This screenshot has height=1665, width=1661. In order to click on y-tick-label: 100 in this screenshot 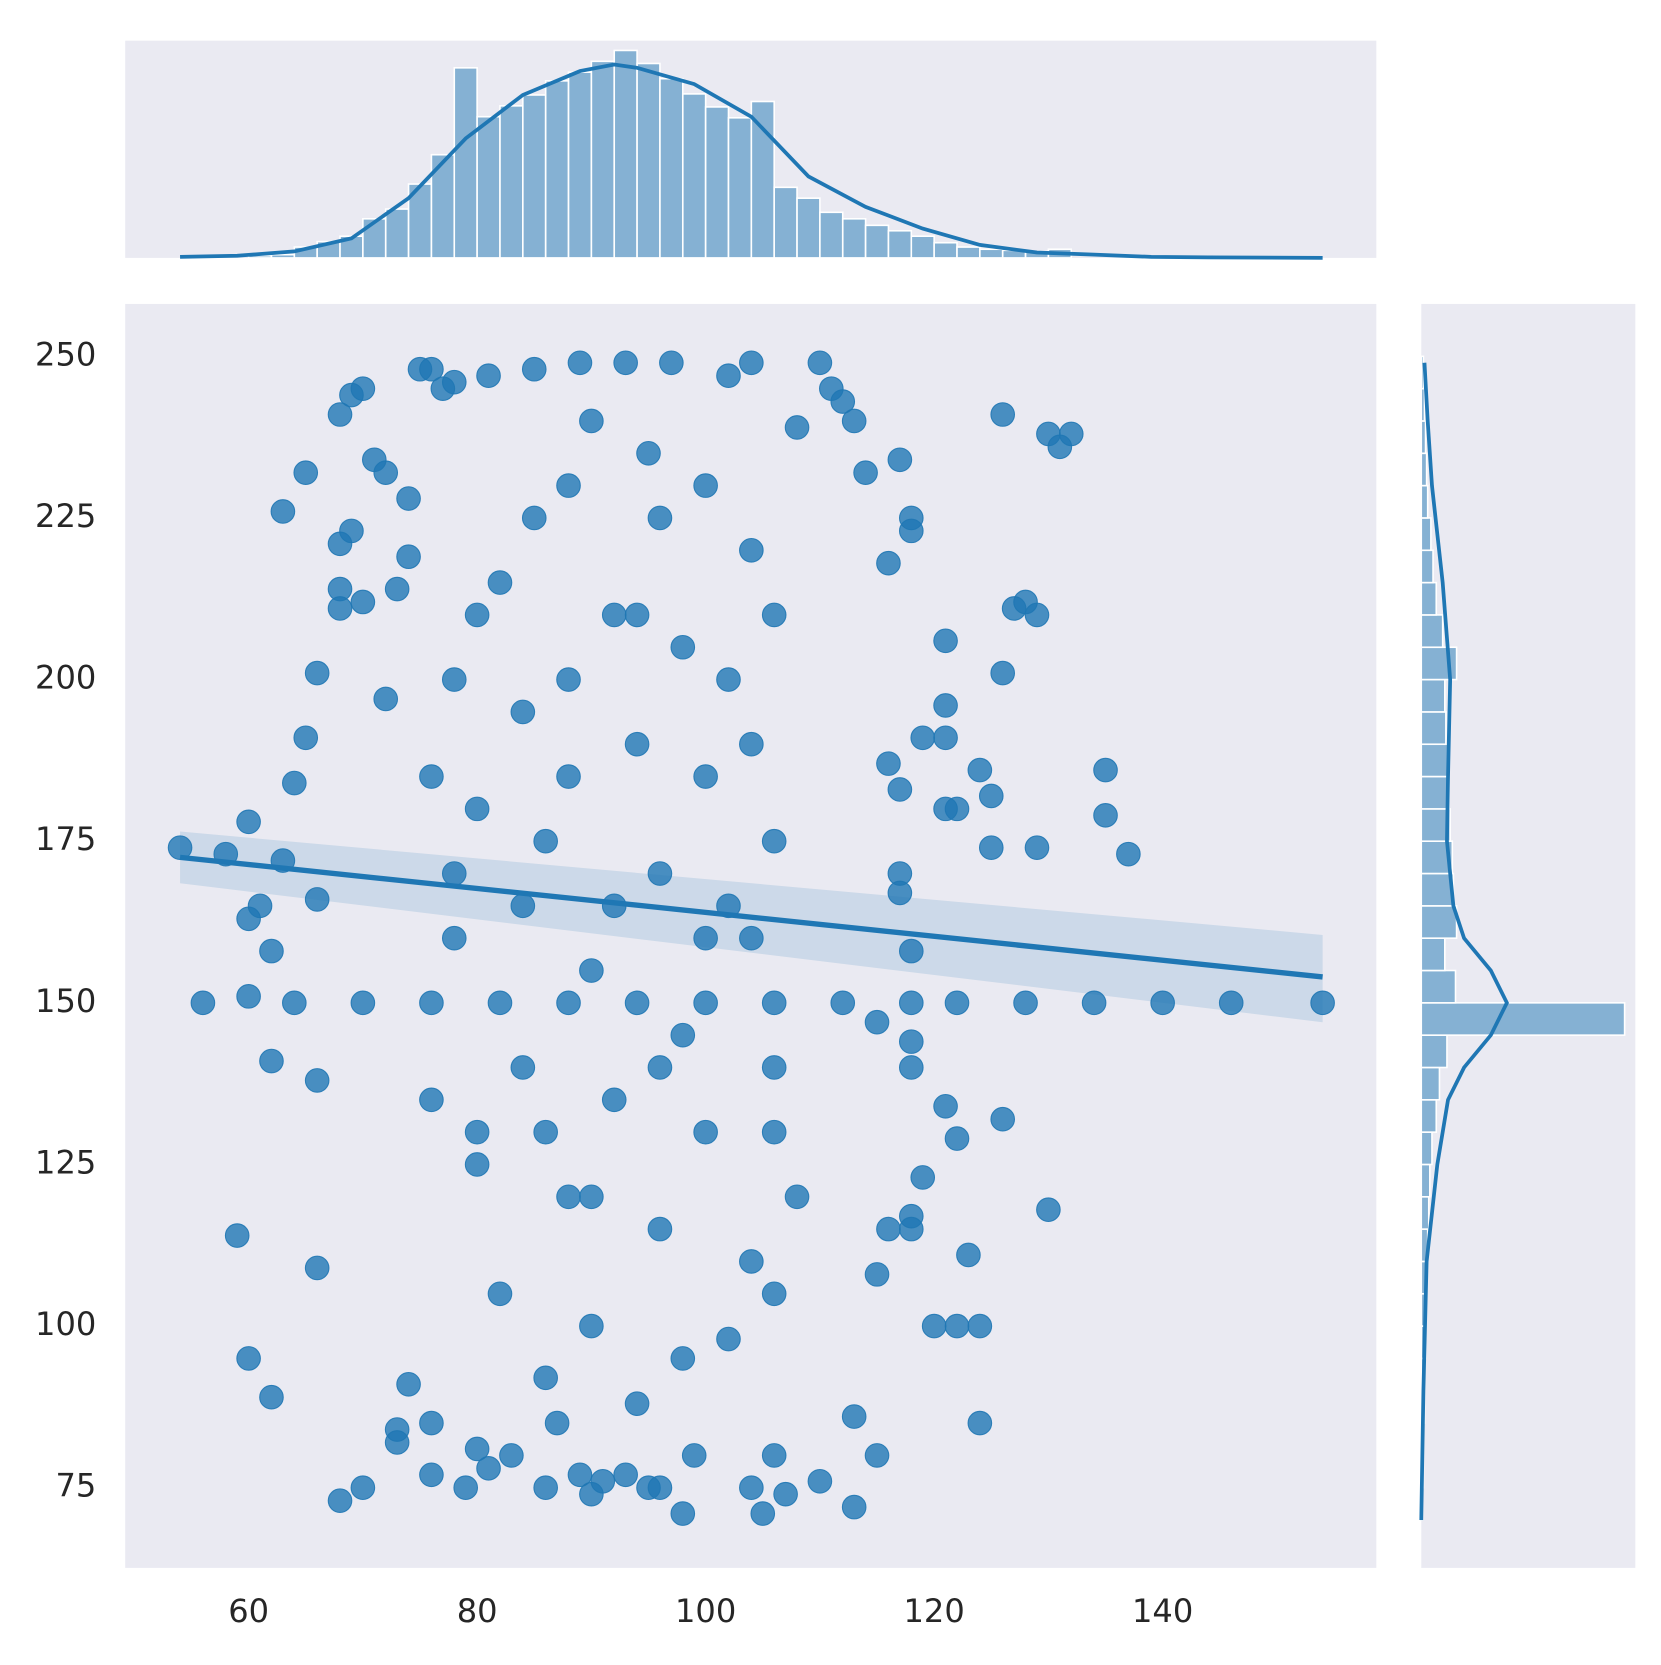, I will do `click(65, 1324)`.